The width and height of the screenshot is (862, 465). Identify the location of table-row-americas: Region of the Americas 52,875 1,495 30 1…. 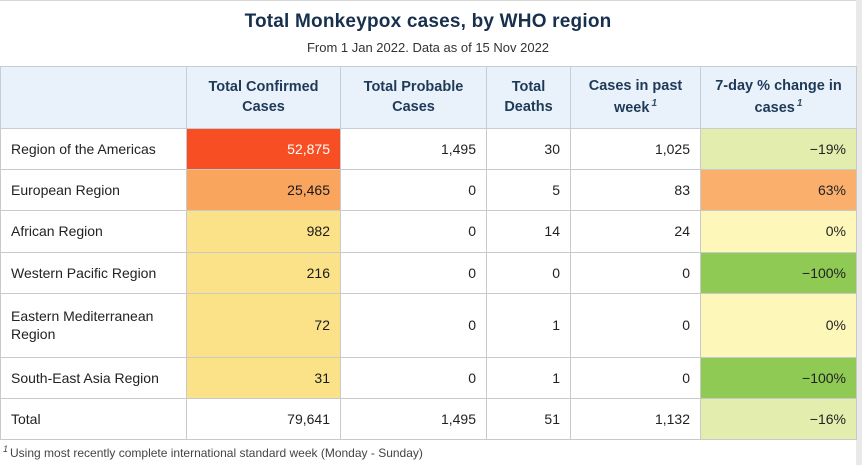
(428, 149).